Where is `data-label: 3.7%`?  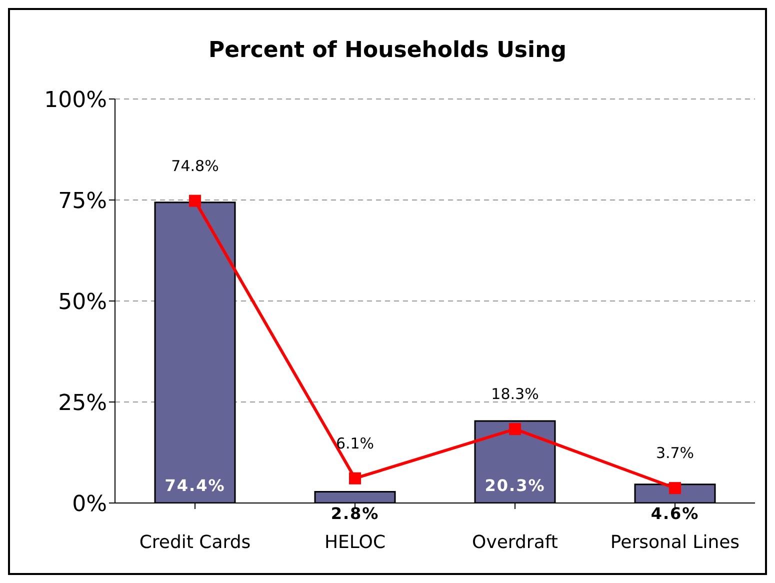
data-label: 3.7% is located at coordinates (675, 453).